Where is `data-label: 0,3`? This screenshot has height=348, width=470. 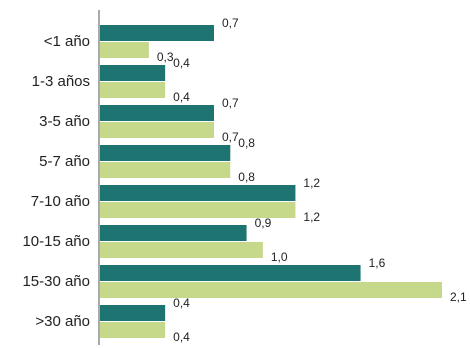
data-label: 0,3 is located at coordinates (165, 57).